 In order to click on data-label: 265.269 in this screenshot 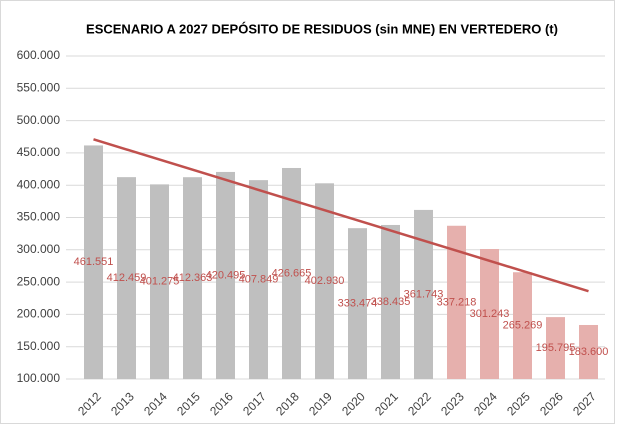, I will do `click(523, 326)`.